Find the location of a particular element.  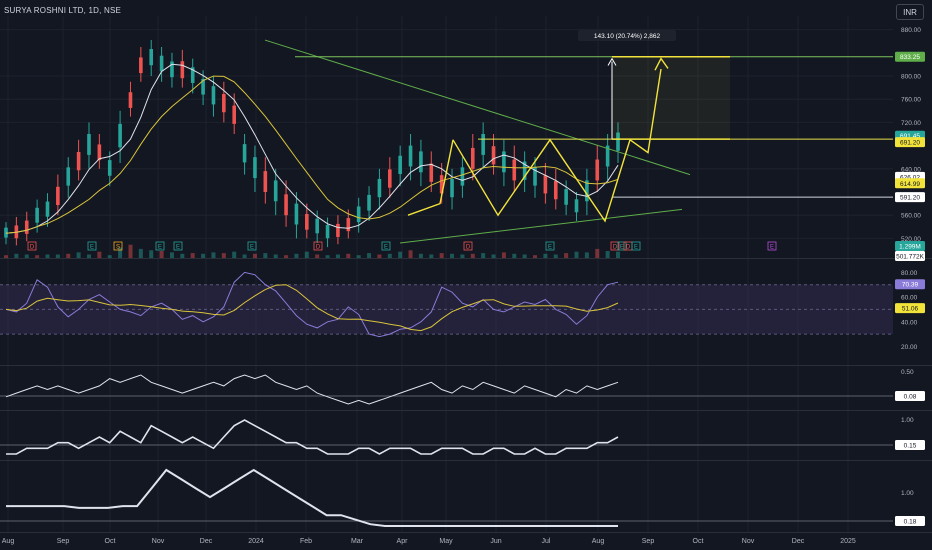

measure-box is located at coordinates (671, 98).